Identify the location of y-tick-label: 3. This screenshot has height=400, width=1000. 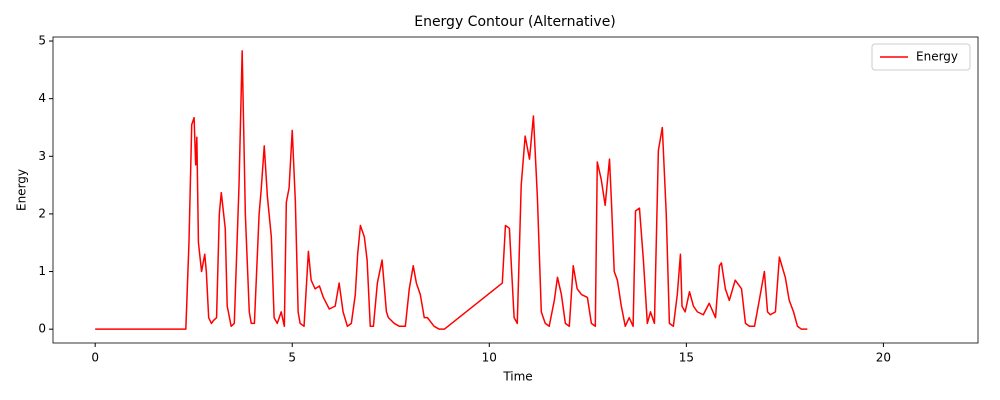
(42, 156).